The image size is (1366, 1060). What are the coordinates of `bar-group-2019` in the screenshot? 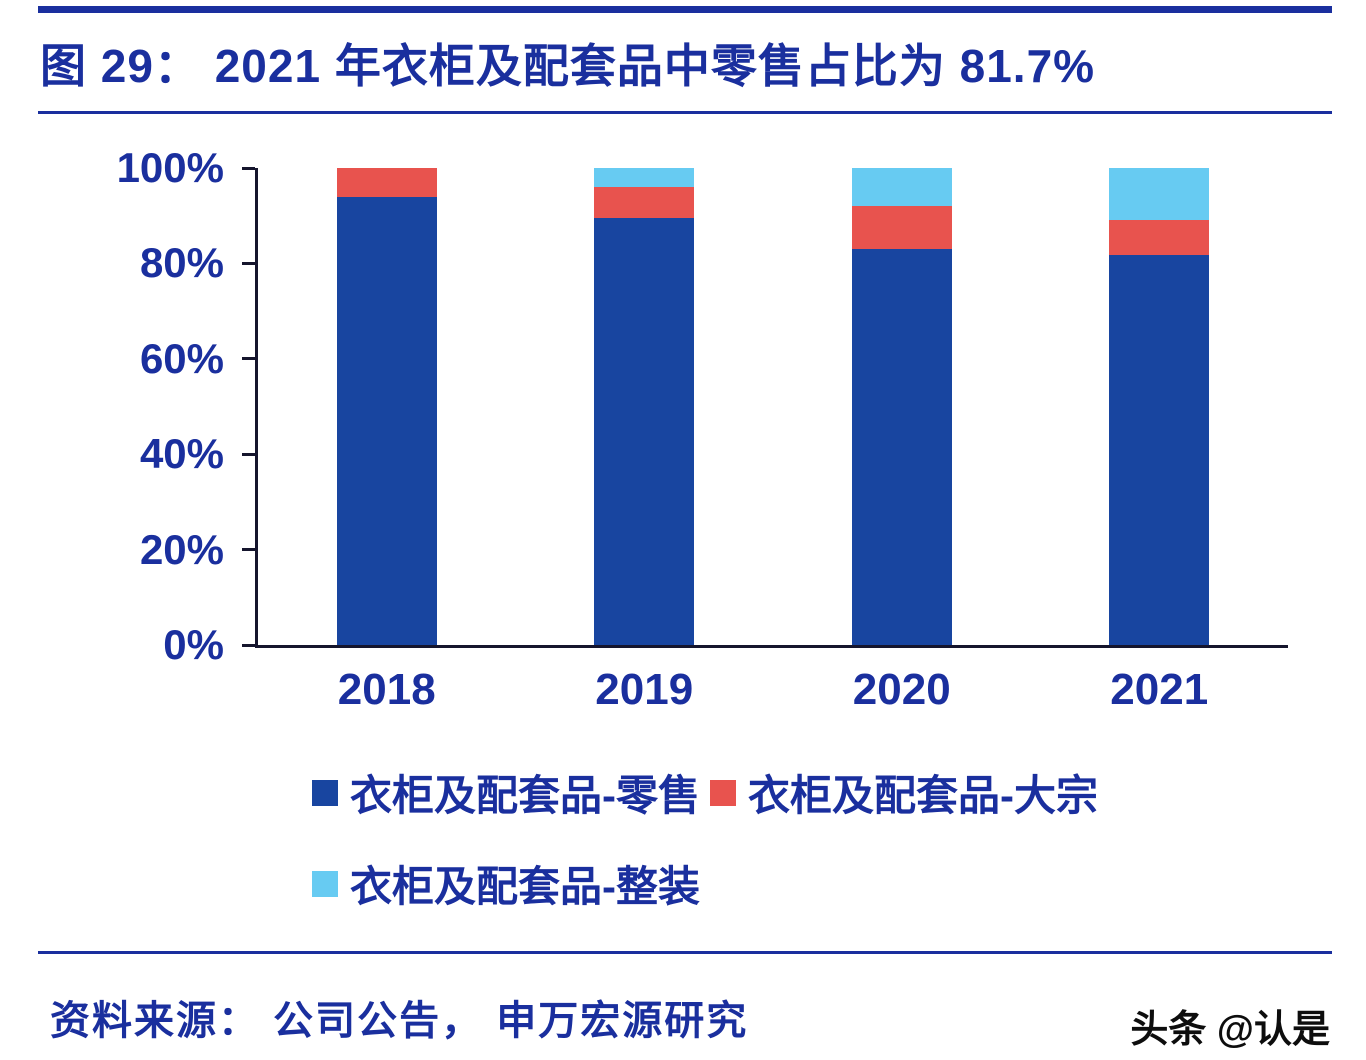 It's located at (644, 406).